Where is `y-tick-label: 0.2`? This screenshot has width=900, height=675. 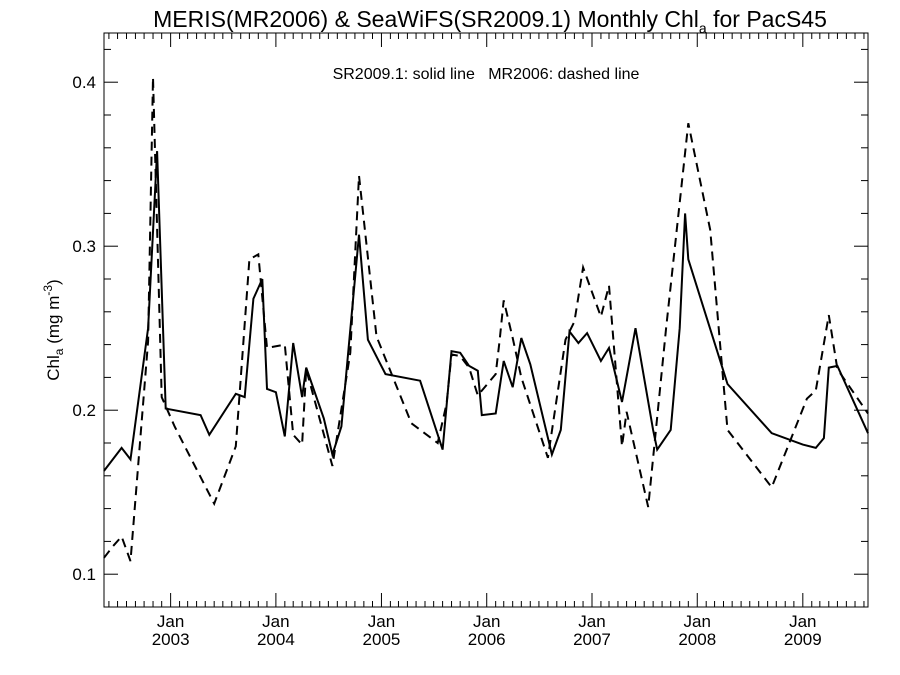
y-tick-label: 0.2 is located at coordinates (84, 410).